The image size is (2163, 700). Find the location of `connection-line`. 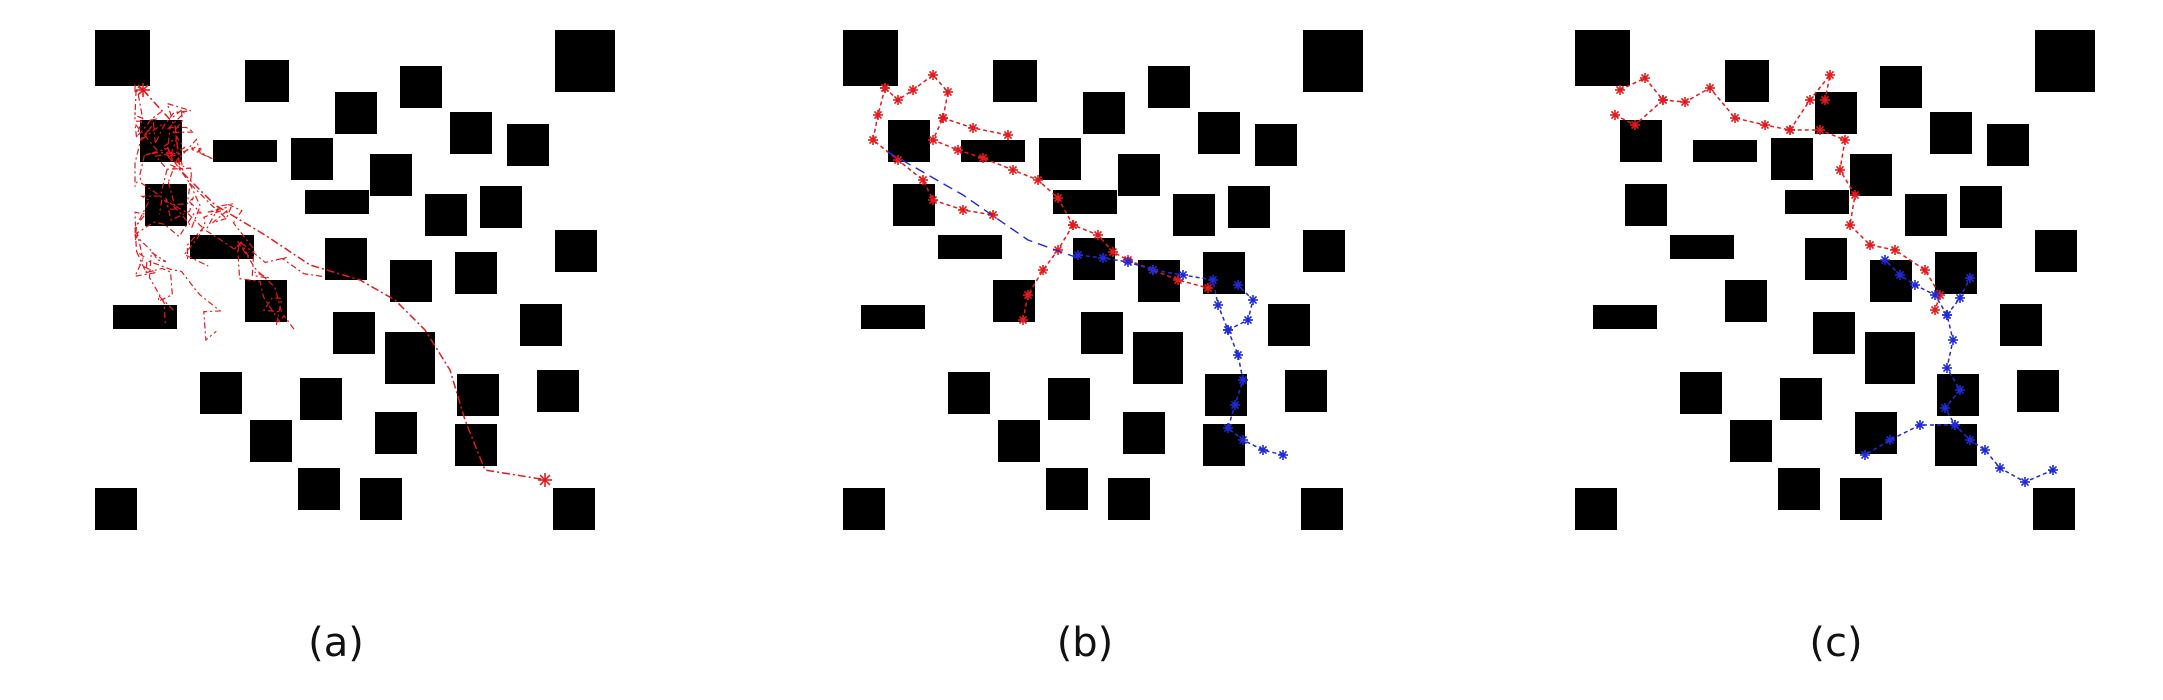

connection-line is located at coordinates (983, 205).